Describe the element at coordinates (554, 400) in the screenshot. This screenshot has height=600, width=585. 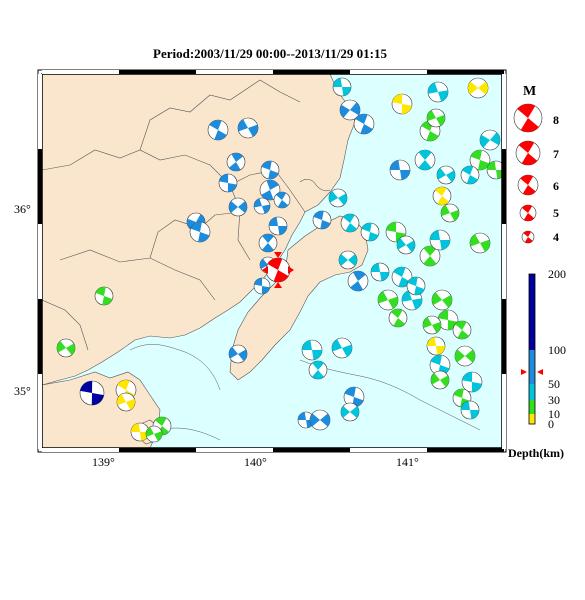
I see `depth-tick-30: 30` at that location.